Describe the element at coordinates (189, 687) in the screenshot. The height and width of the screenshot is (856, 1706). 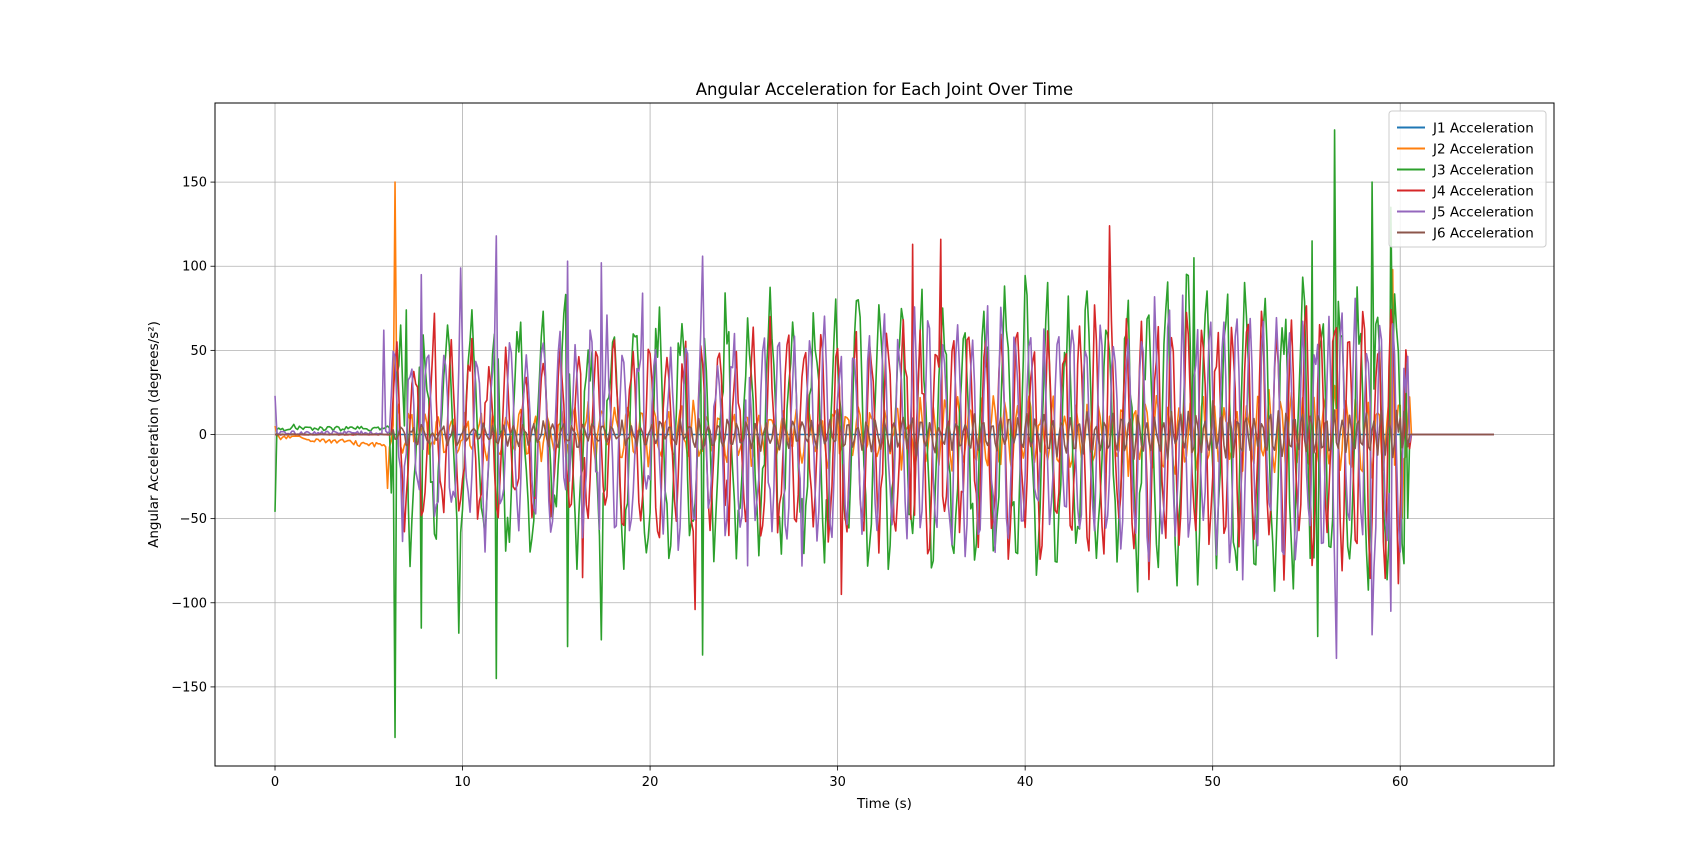
I see `y-tick-label: −150` at that location.